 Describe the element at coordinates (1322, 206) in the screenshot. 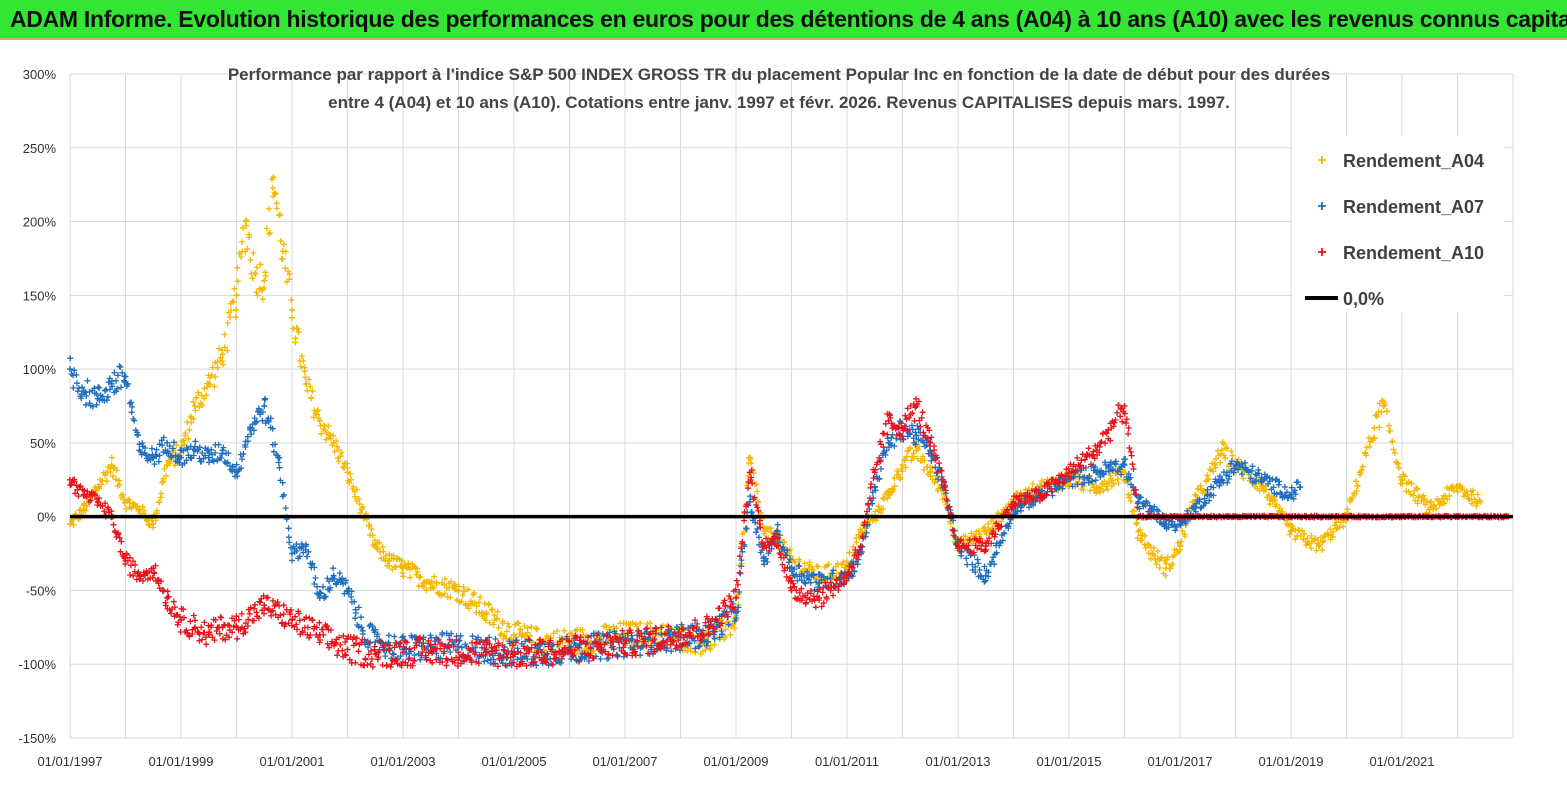

I see `legend-plus-swatch` at that location.